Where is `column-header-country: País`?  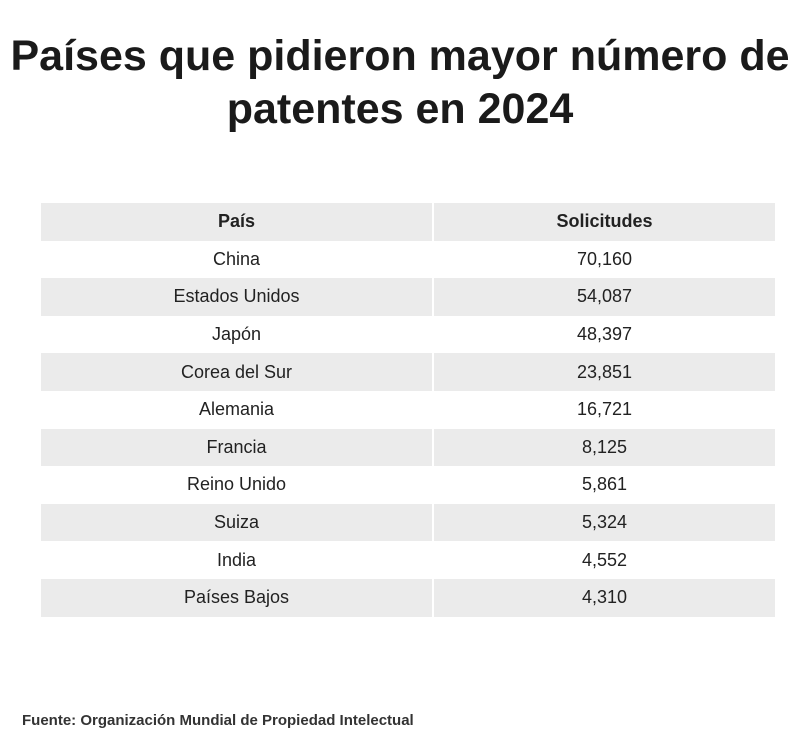 column-header-country: País is located at coordinates (237, 222).